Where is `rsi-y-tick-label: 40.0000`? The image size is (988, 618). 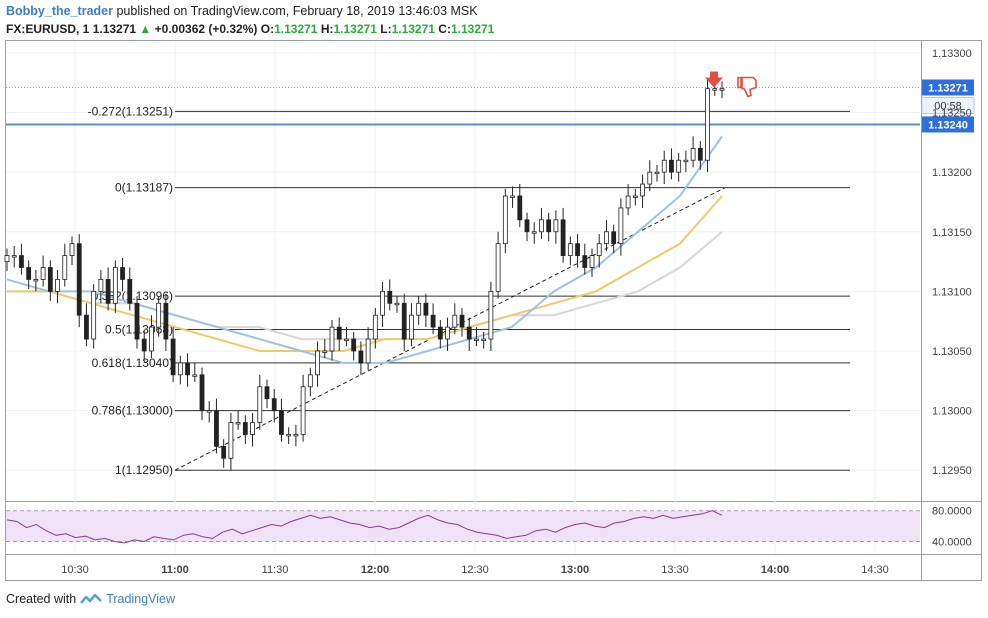 rsi-y-tick-label: 40.0000 is located at coordinates (952, 542).